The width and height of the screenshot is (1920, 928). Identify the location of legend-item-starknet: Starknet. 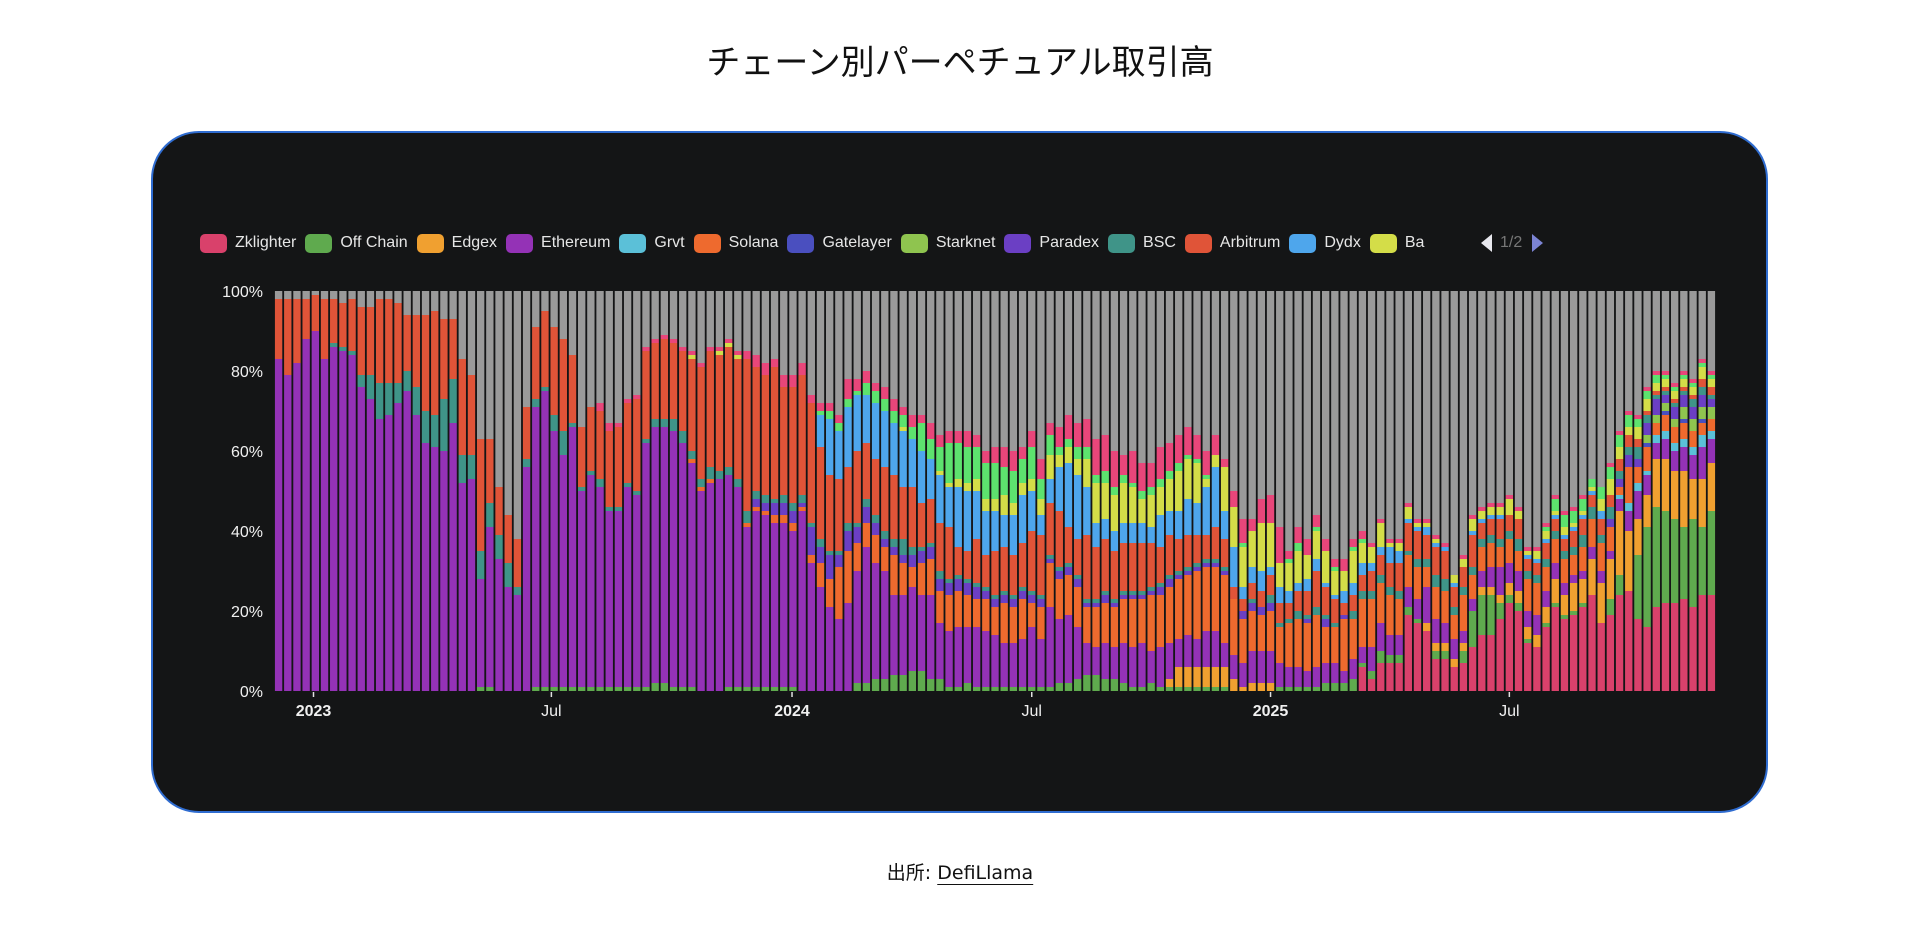
(947, 243).